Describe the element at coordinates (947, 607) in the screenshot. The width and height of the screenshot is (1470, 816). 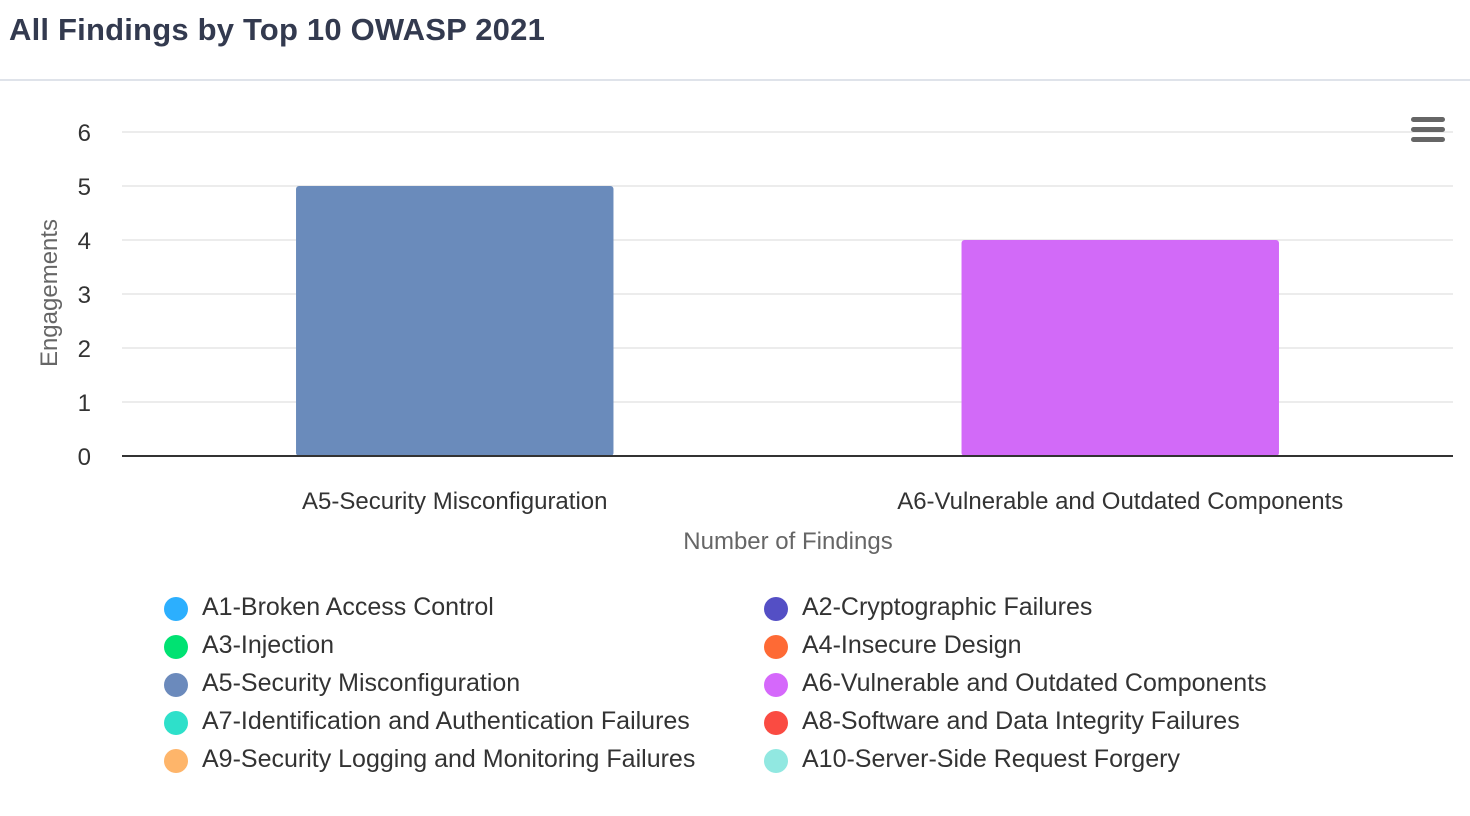
I see `legend-label: A2-Cryptographic Failures` at that location.